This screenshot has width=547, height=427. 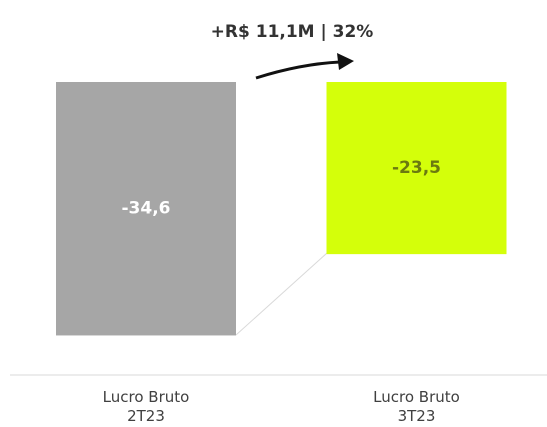 I want to click on category-label: Lucro Bruto 2T23, so click(x=146, y=406).